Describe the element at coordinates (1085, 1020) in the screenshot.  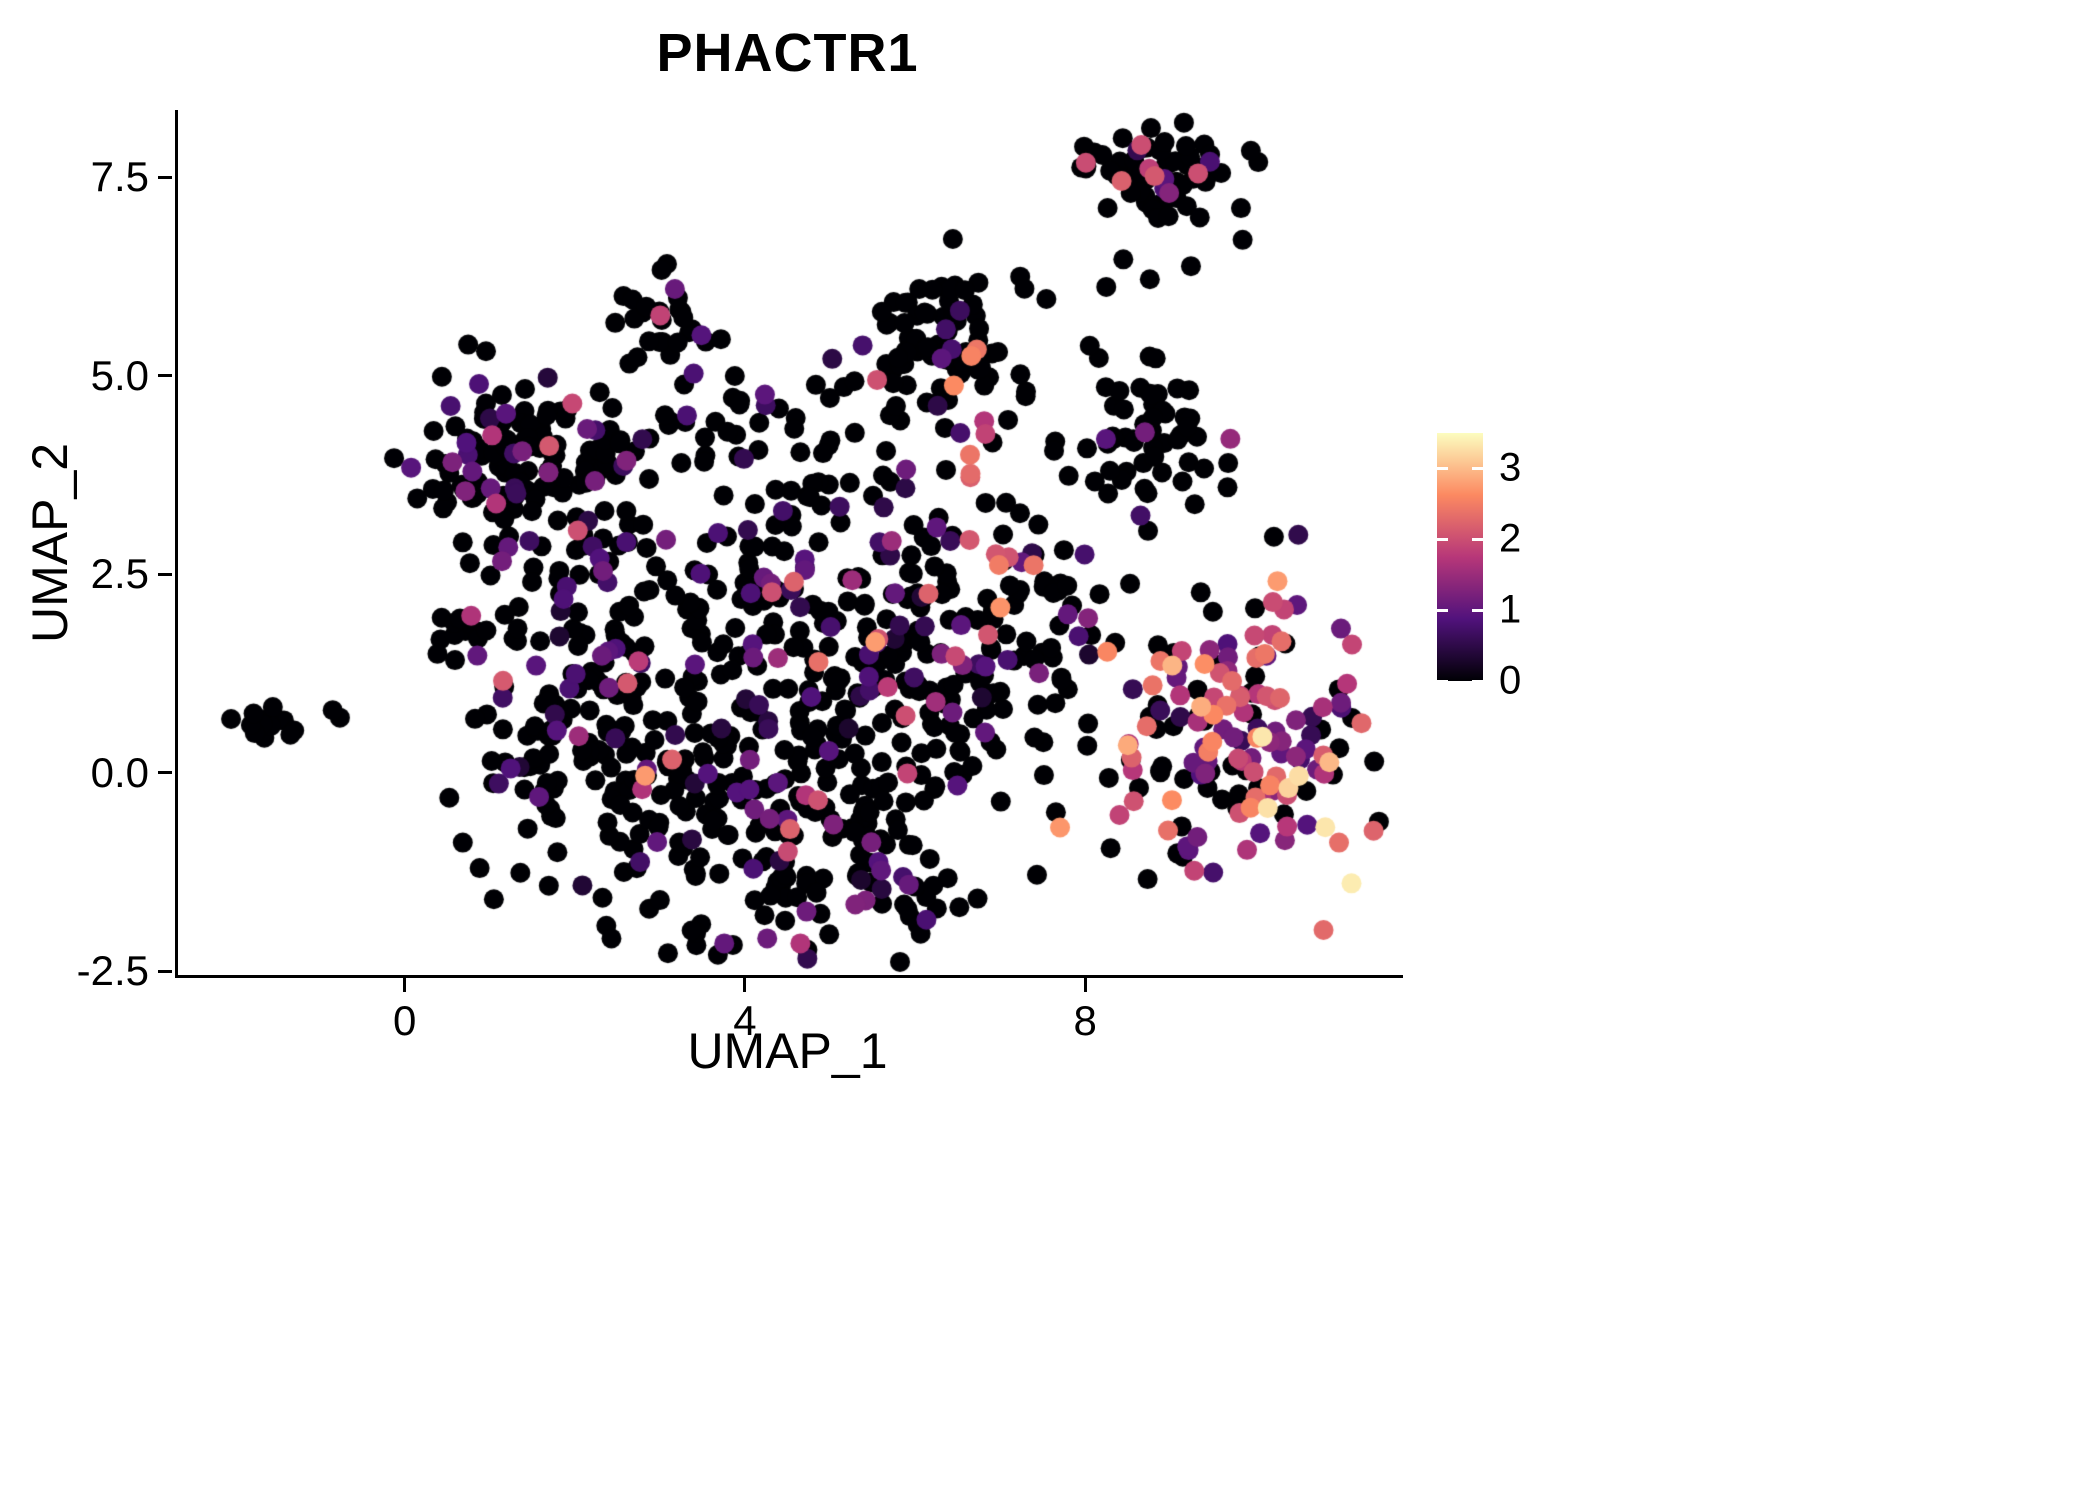
I see `x-tick-label: 8` at that location.